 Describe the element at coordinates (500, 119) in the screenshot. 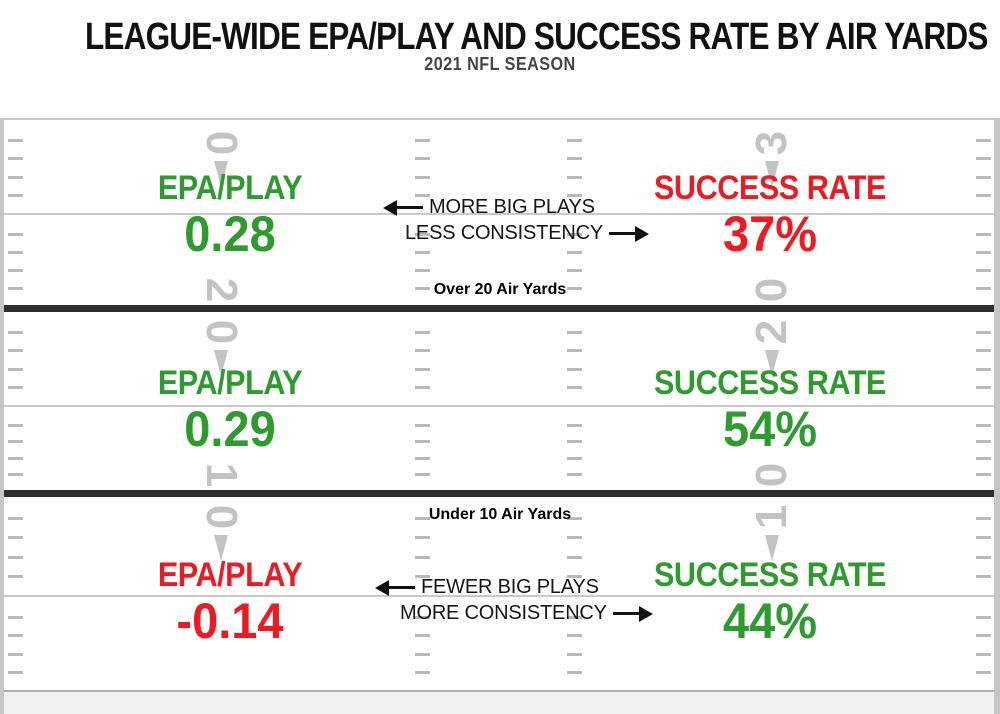

I see `yard-line` at that location.